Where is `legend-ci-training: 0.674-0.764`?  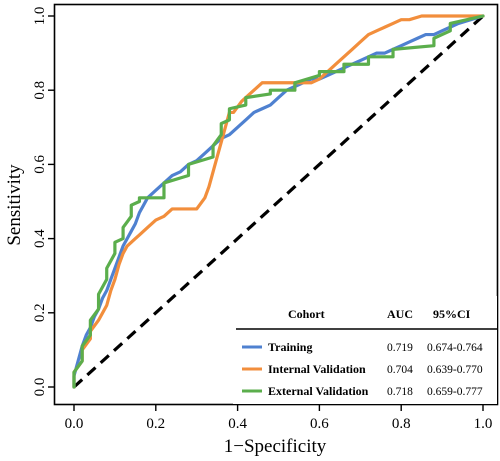
legend-ci-training: 0.674-0.764 is located at coordinates (455, 348).